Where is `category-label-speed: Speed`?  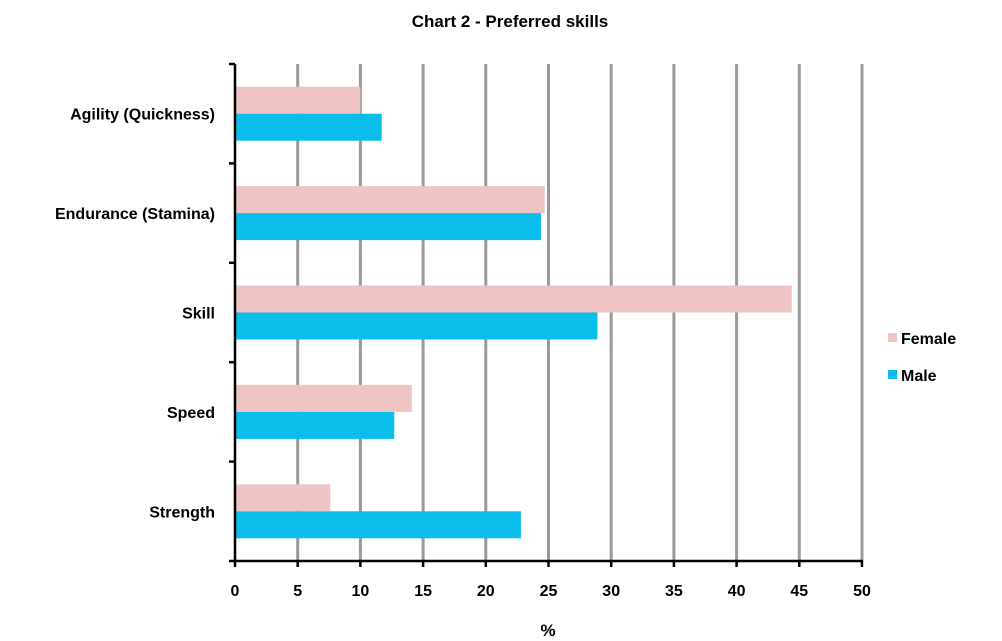 category-label-speed: Speed is located at coordinates (191, 413).